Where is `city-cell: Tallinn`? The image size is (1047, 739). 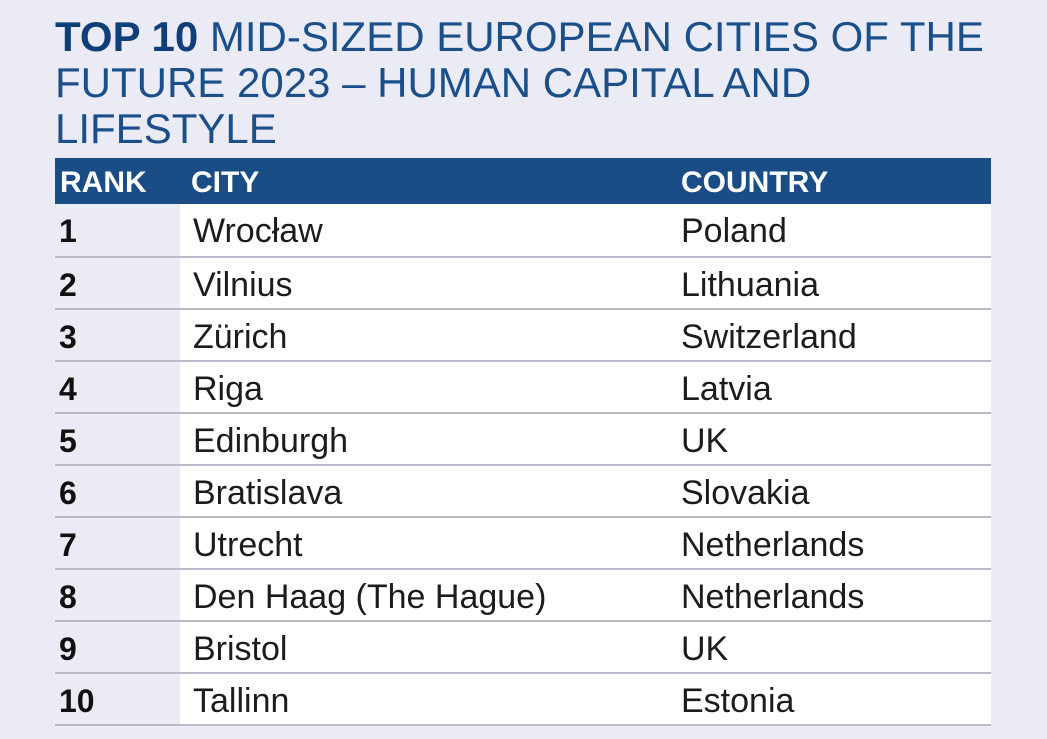
city-cell: Tallinn is located at coordinates (428, 699).